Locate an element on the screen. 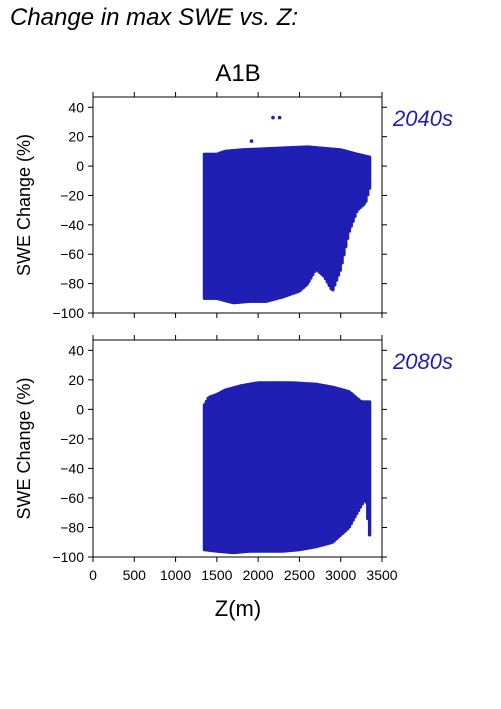 This screenshot has height=709, width=501. outlier-points-2040s is located at coordinates (265, 129).